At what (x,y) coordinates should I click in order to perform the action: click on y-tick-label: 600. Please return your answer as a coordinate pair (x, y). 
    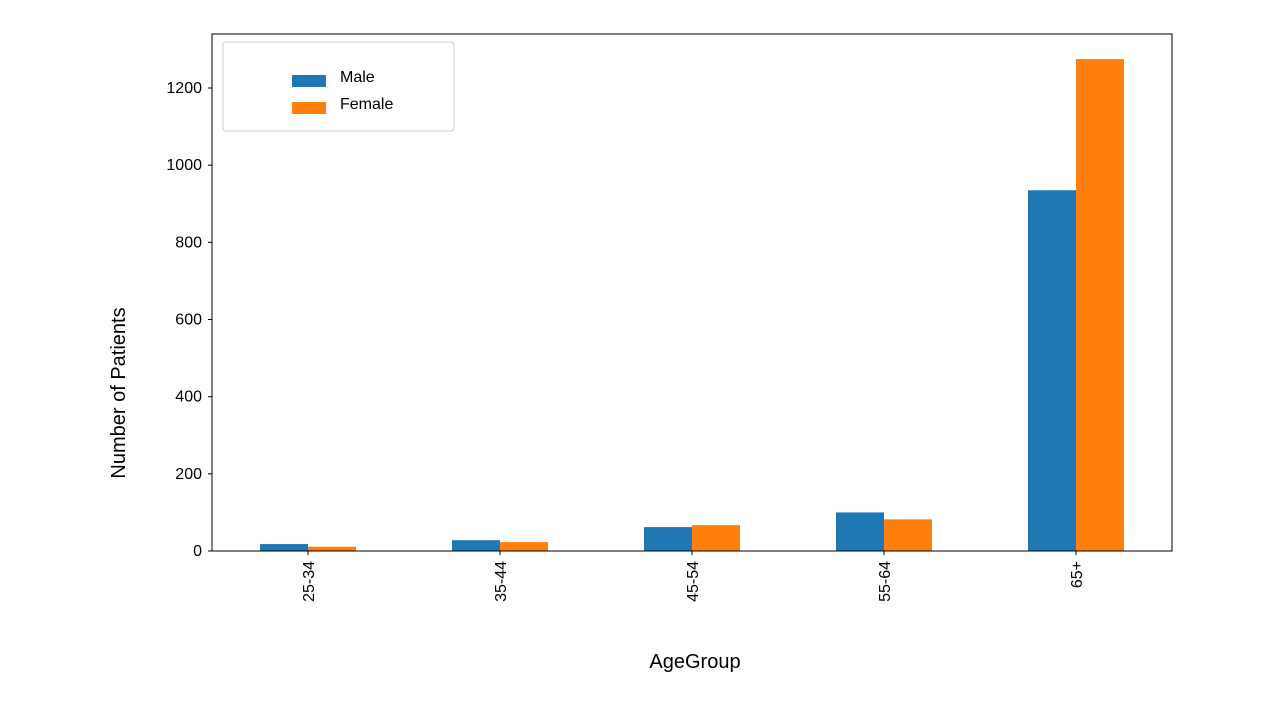
    Looking at the image, I should click on (188, 320).